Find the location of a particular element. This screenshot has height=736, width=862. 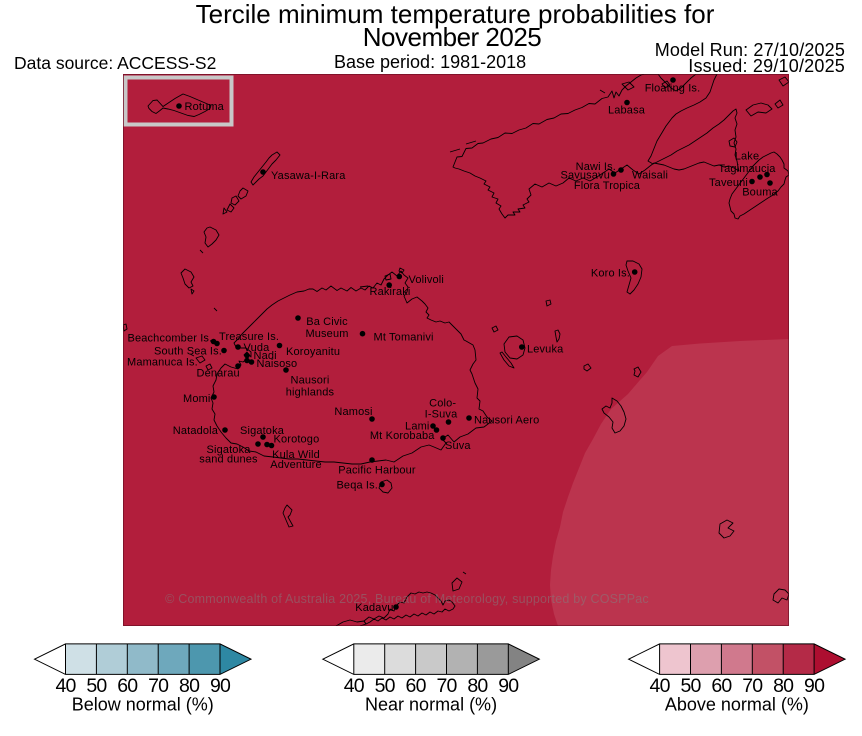

svg-text: Nadi is located at coordinates (265, 356).